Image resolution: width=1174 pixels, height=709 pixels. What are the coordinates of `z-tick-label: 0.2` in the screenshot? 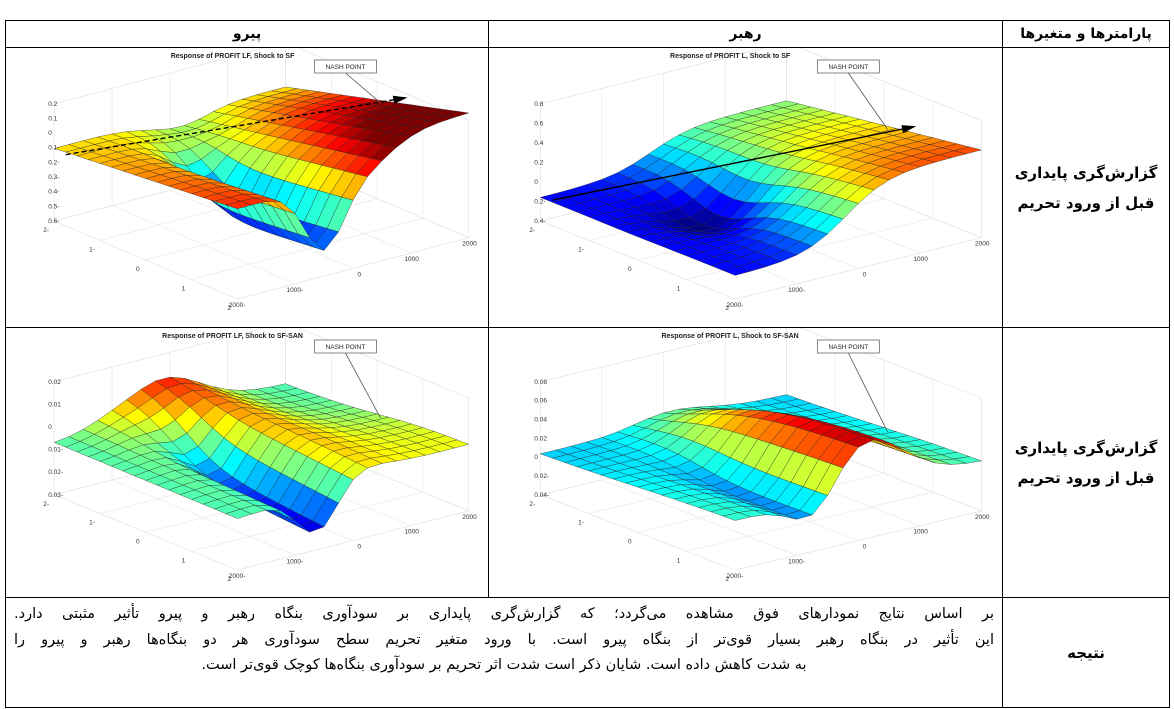 It's located at (52, 104).